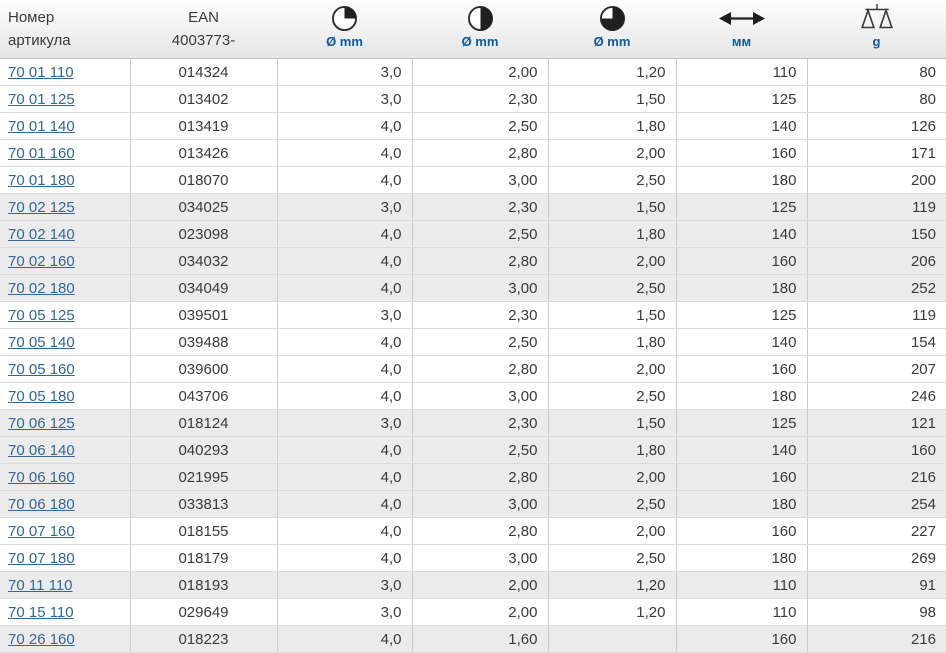 The image size is (946, 653). Describe the element at coordinates (41, 558) in the screenshot. I see `article-link: 70 07 180` at that location.